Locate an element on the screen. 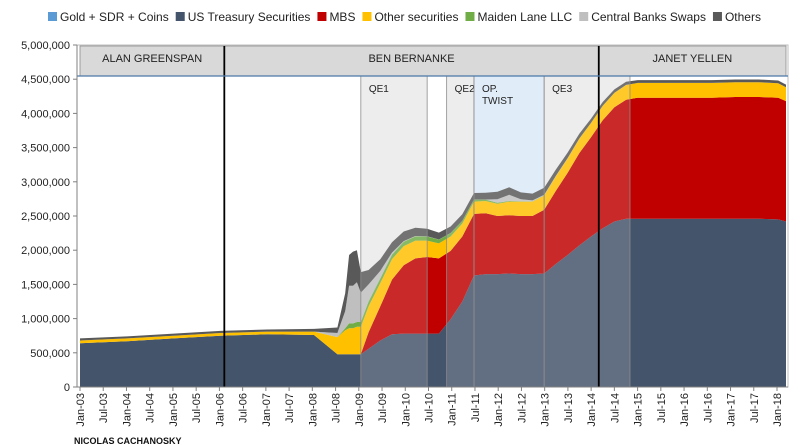 This screenshot has height=445, width=800. y-tick-label: 2,500,000 is located at coordinates (45, 217).